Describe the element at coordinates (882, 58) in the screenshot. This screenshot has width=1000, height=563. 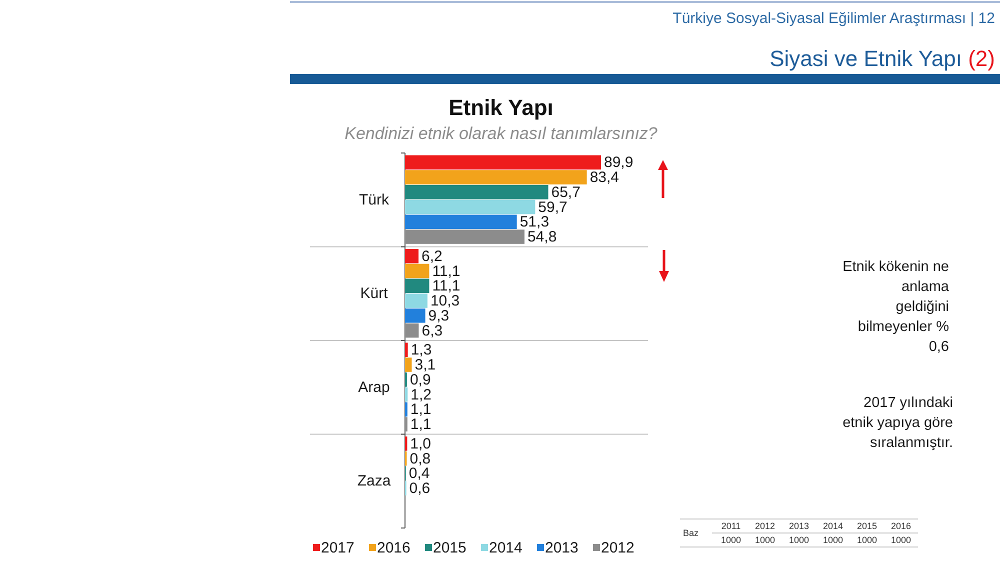
I see `text: Siyasi ve Etnik Yapı (2)` at that location.